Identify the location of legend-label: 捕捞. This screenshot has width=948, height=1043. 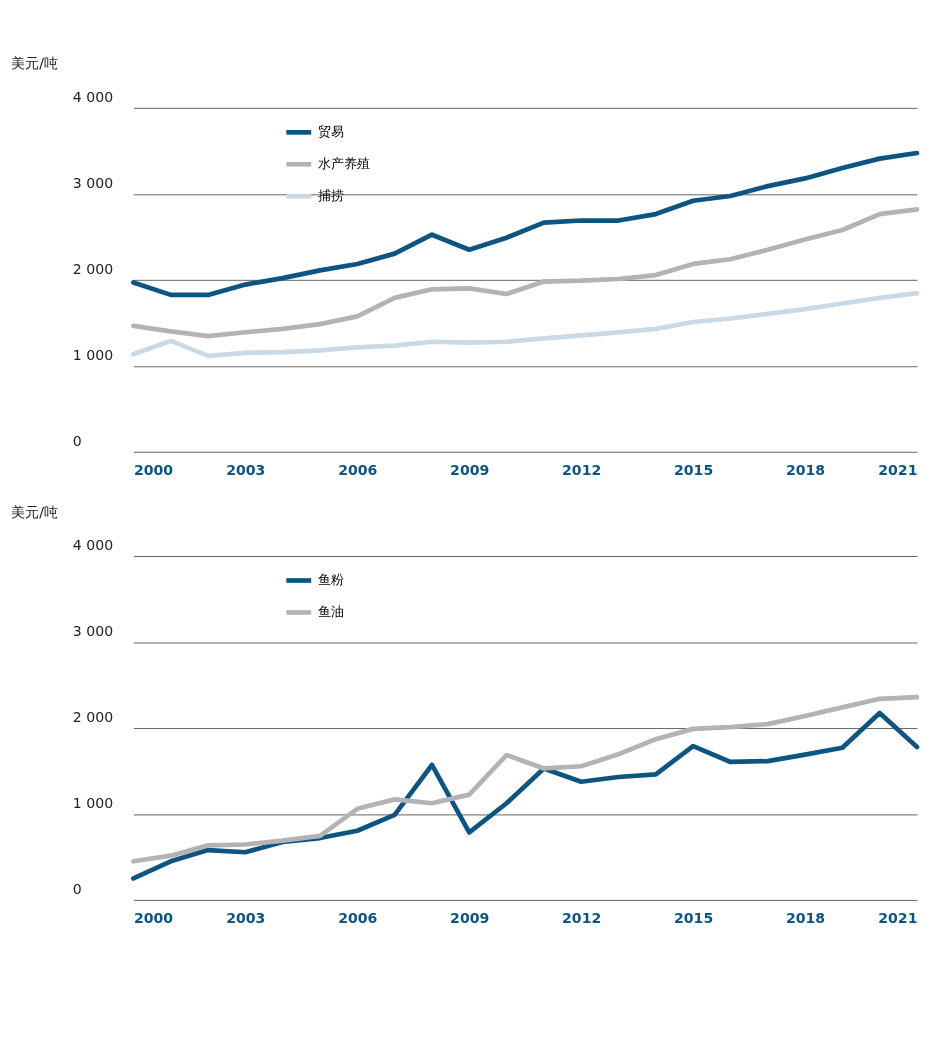
(330, 195).